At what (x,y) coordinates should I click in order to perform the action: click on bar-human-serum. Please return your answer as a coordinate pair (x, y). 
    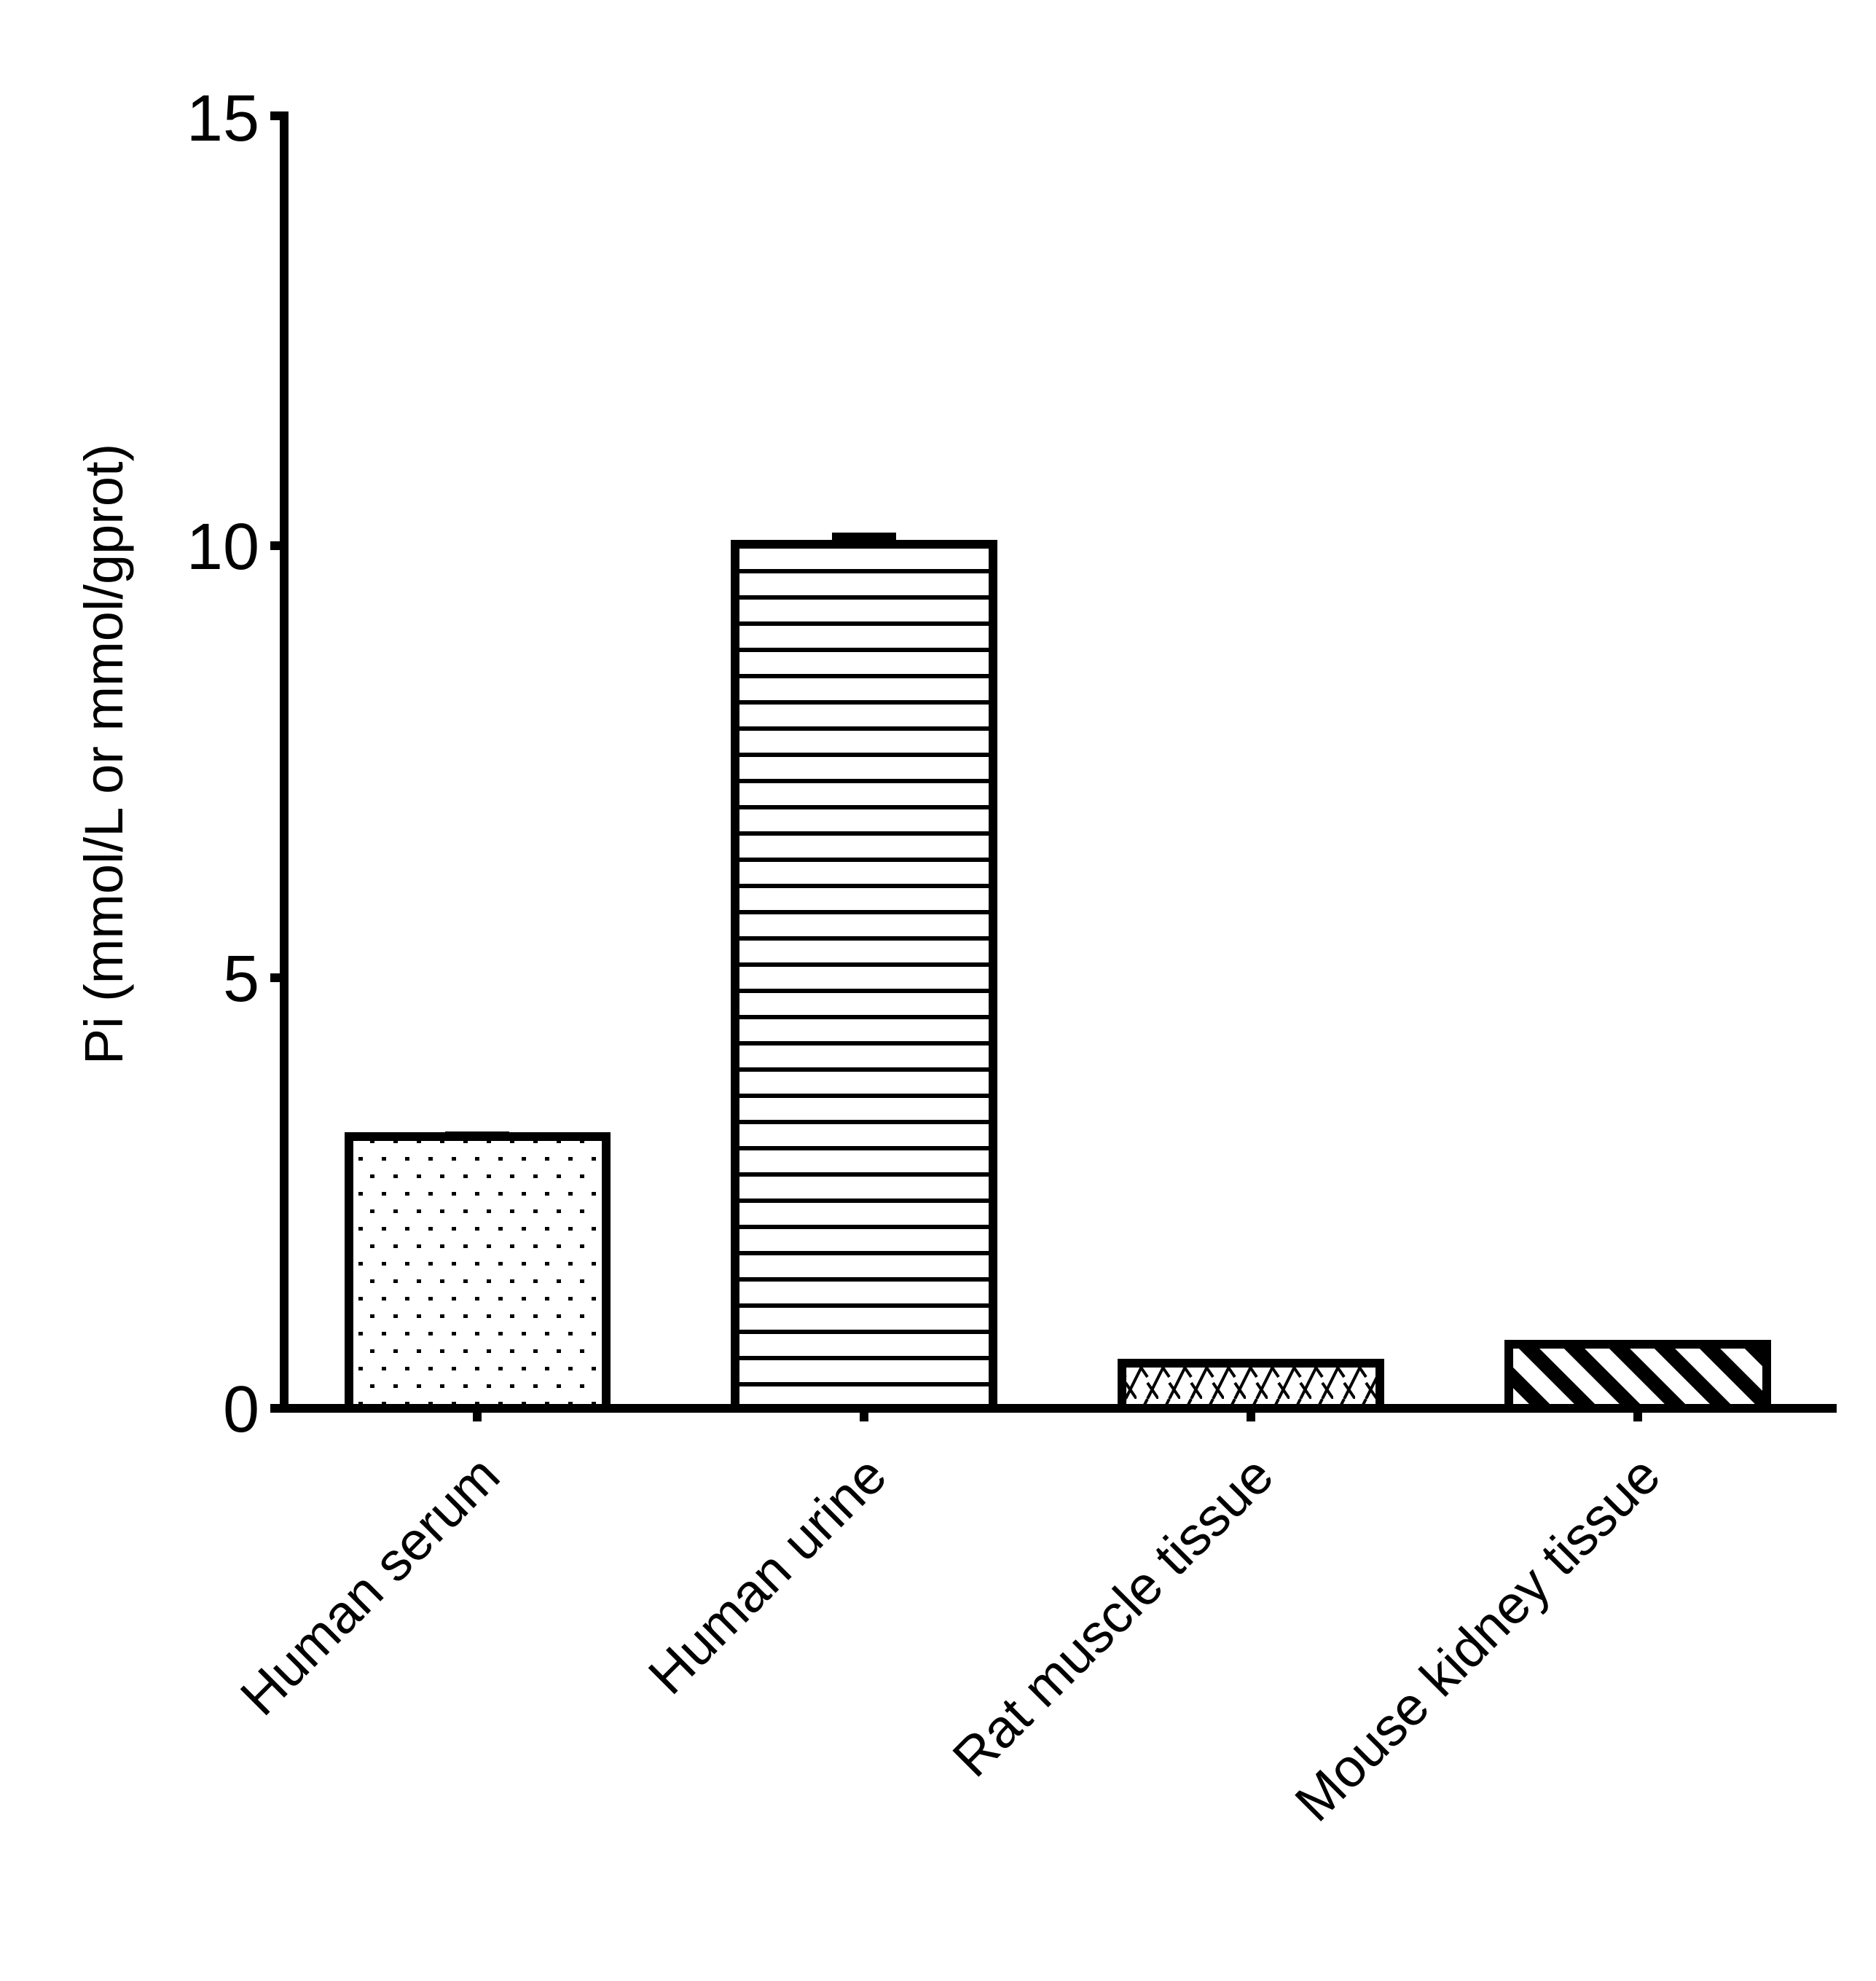
    Looking at the image, I should click on (478, 1272).